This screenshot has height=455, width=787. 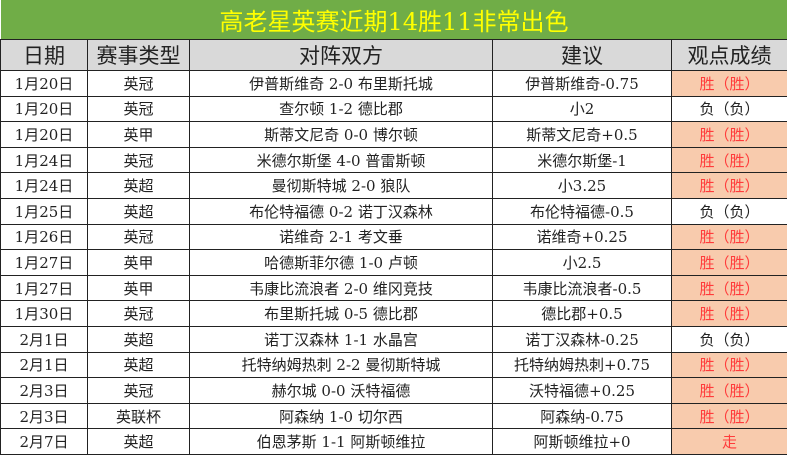 What do you see at coordinates (582, 391) in the screenshot?
I see `tip-cell: 沃特福德+0.25` at bounding box center [582, 391].